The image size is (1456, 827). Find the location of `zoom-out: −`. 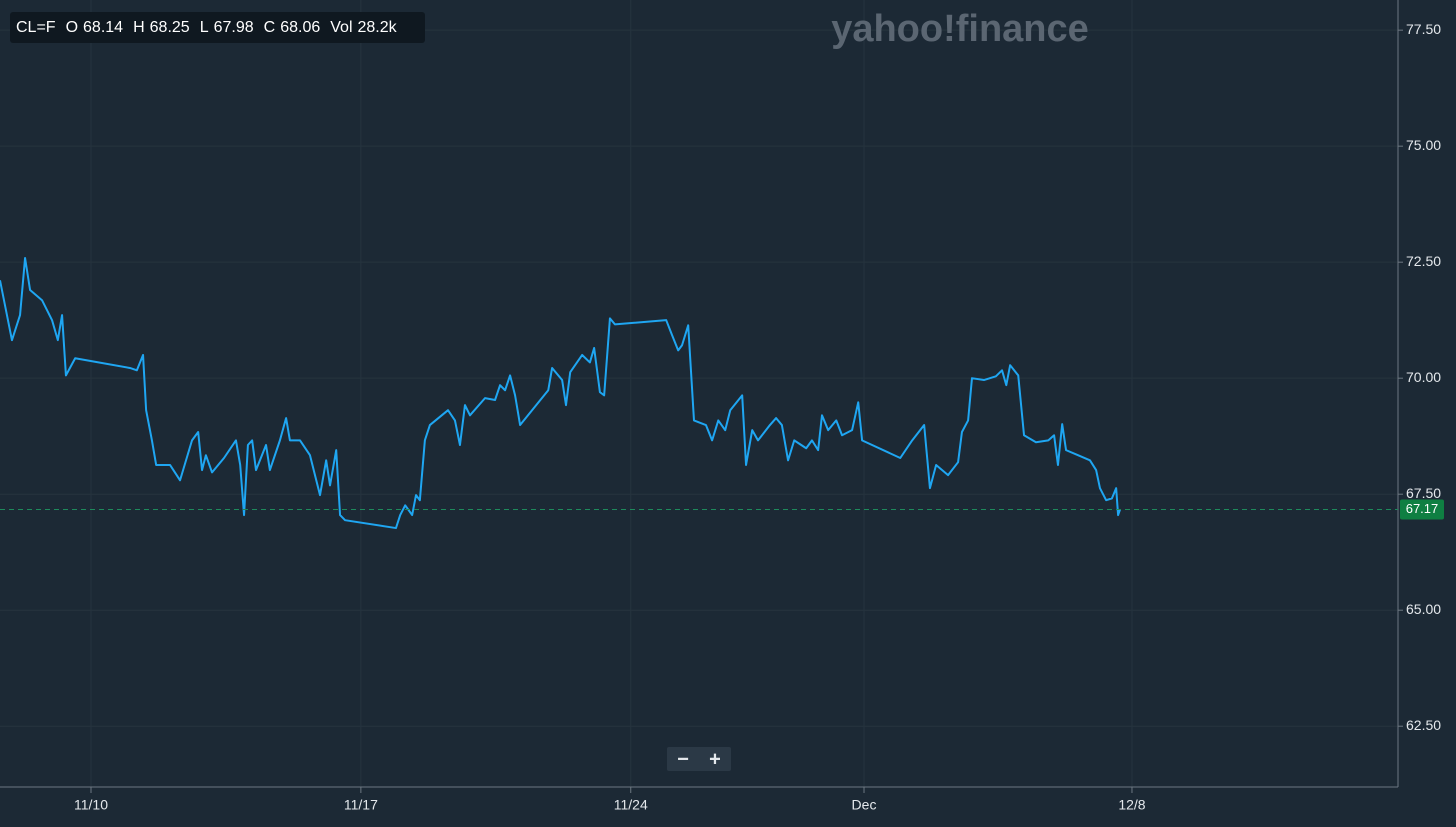

zoom-out: − is located at coordinates (683, 759).